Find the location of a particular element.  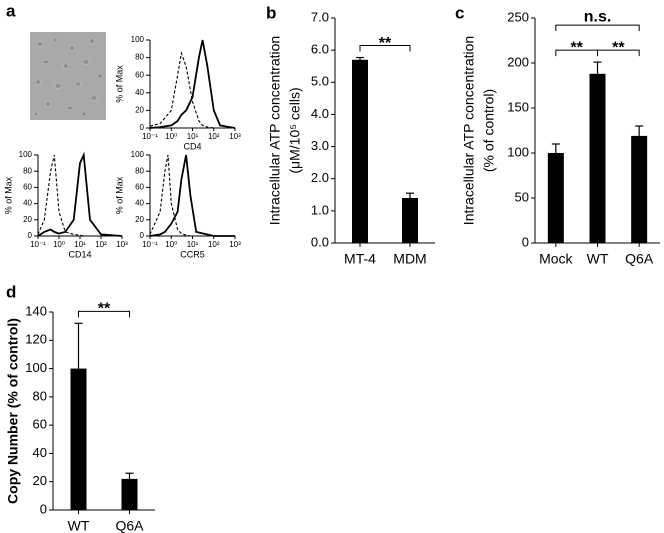

y-tick-label: 6.0 is located at coordinates (320, 49).